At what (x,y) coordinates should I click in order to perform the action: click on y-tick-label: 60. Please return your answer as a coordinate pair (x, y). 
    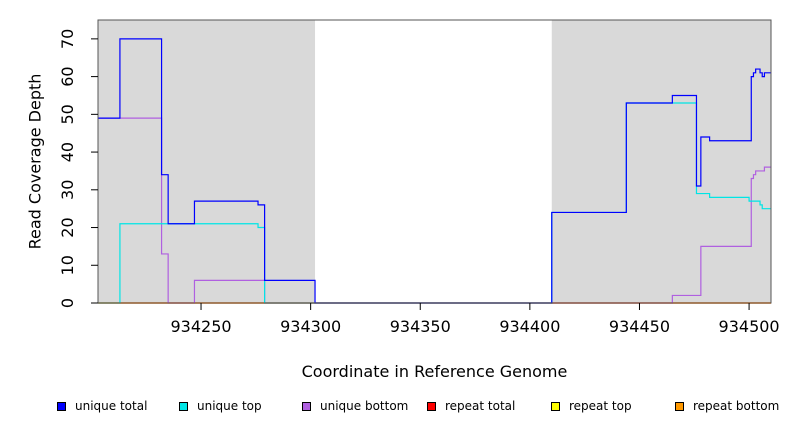
    Looking at the image, I should click on (67, 76).